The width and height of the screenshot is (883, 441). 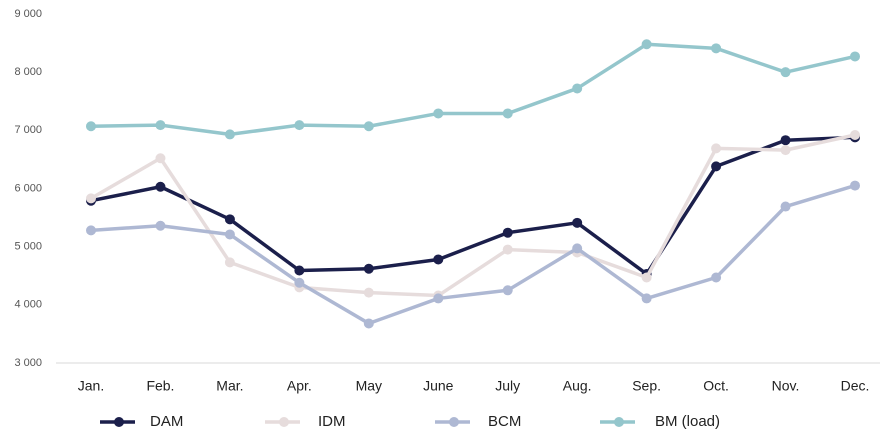 I want to click on x-tick-label: Dec., so click(x=855, y=386).